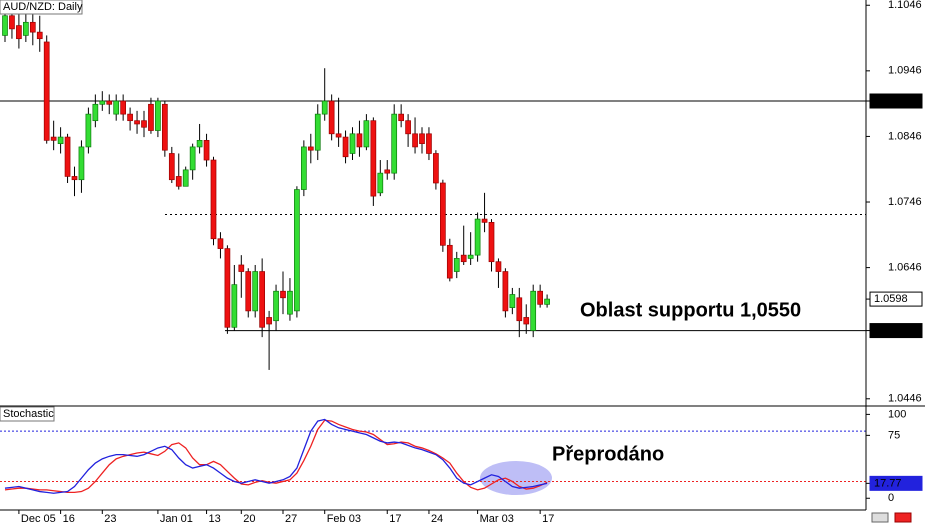  What do you see at coordinates (69, 519) in the screenshot?
I see `x-tick-label: 16` at bounding box center [69, 519].